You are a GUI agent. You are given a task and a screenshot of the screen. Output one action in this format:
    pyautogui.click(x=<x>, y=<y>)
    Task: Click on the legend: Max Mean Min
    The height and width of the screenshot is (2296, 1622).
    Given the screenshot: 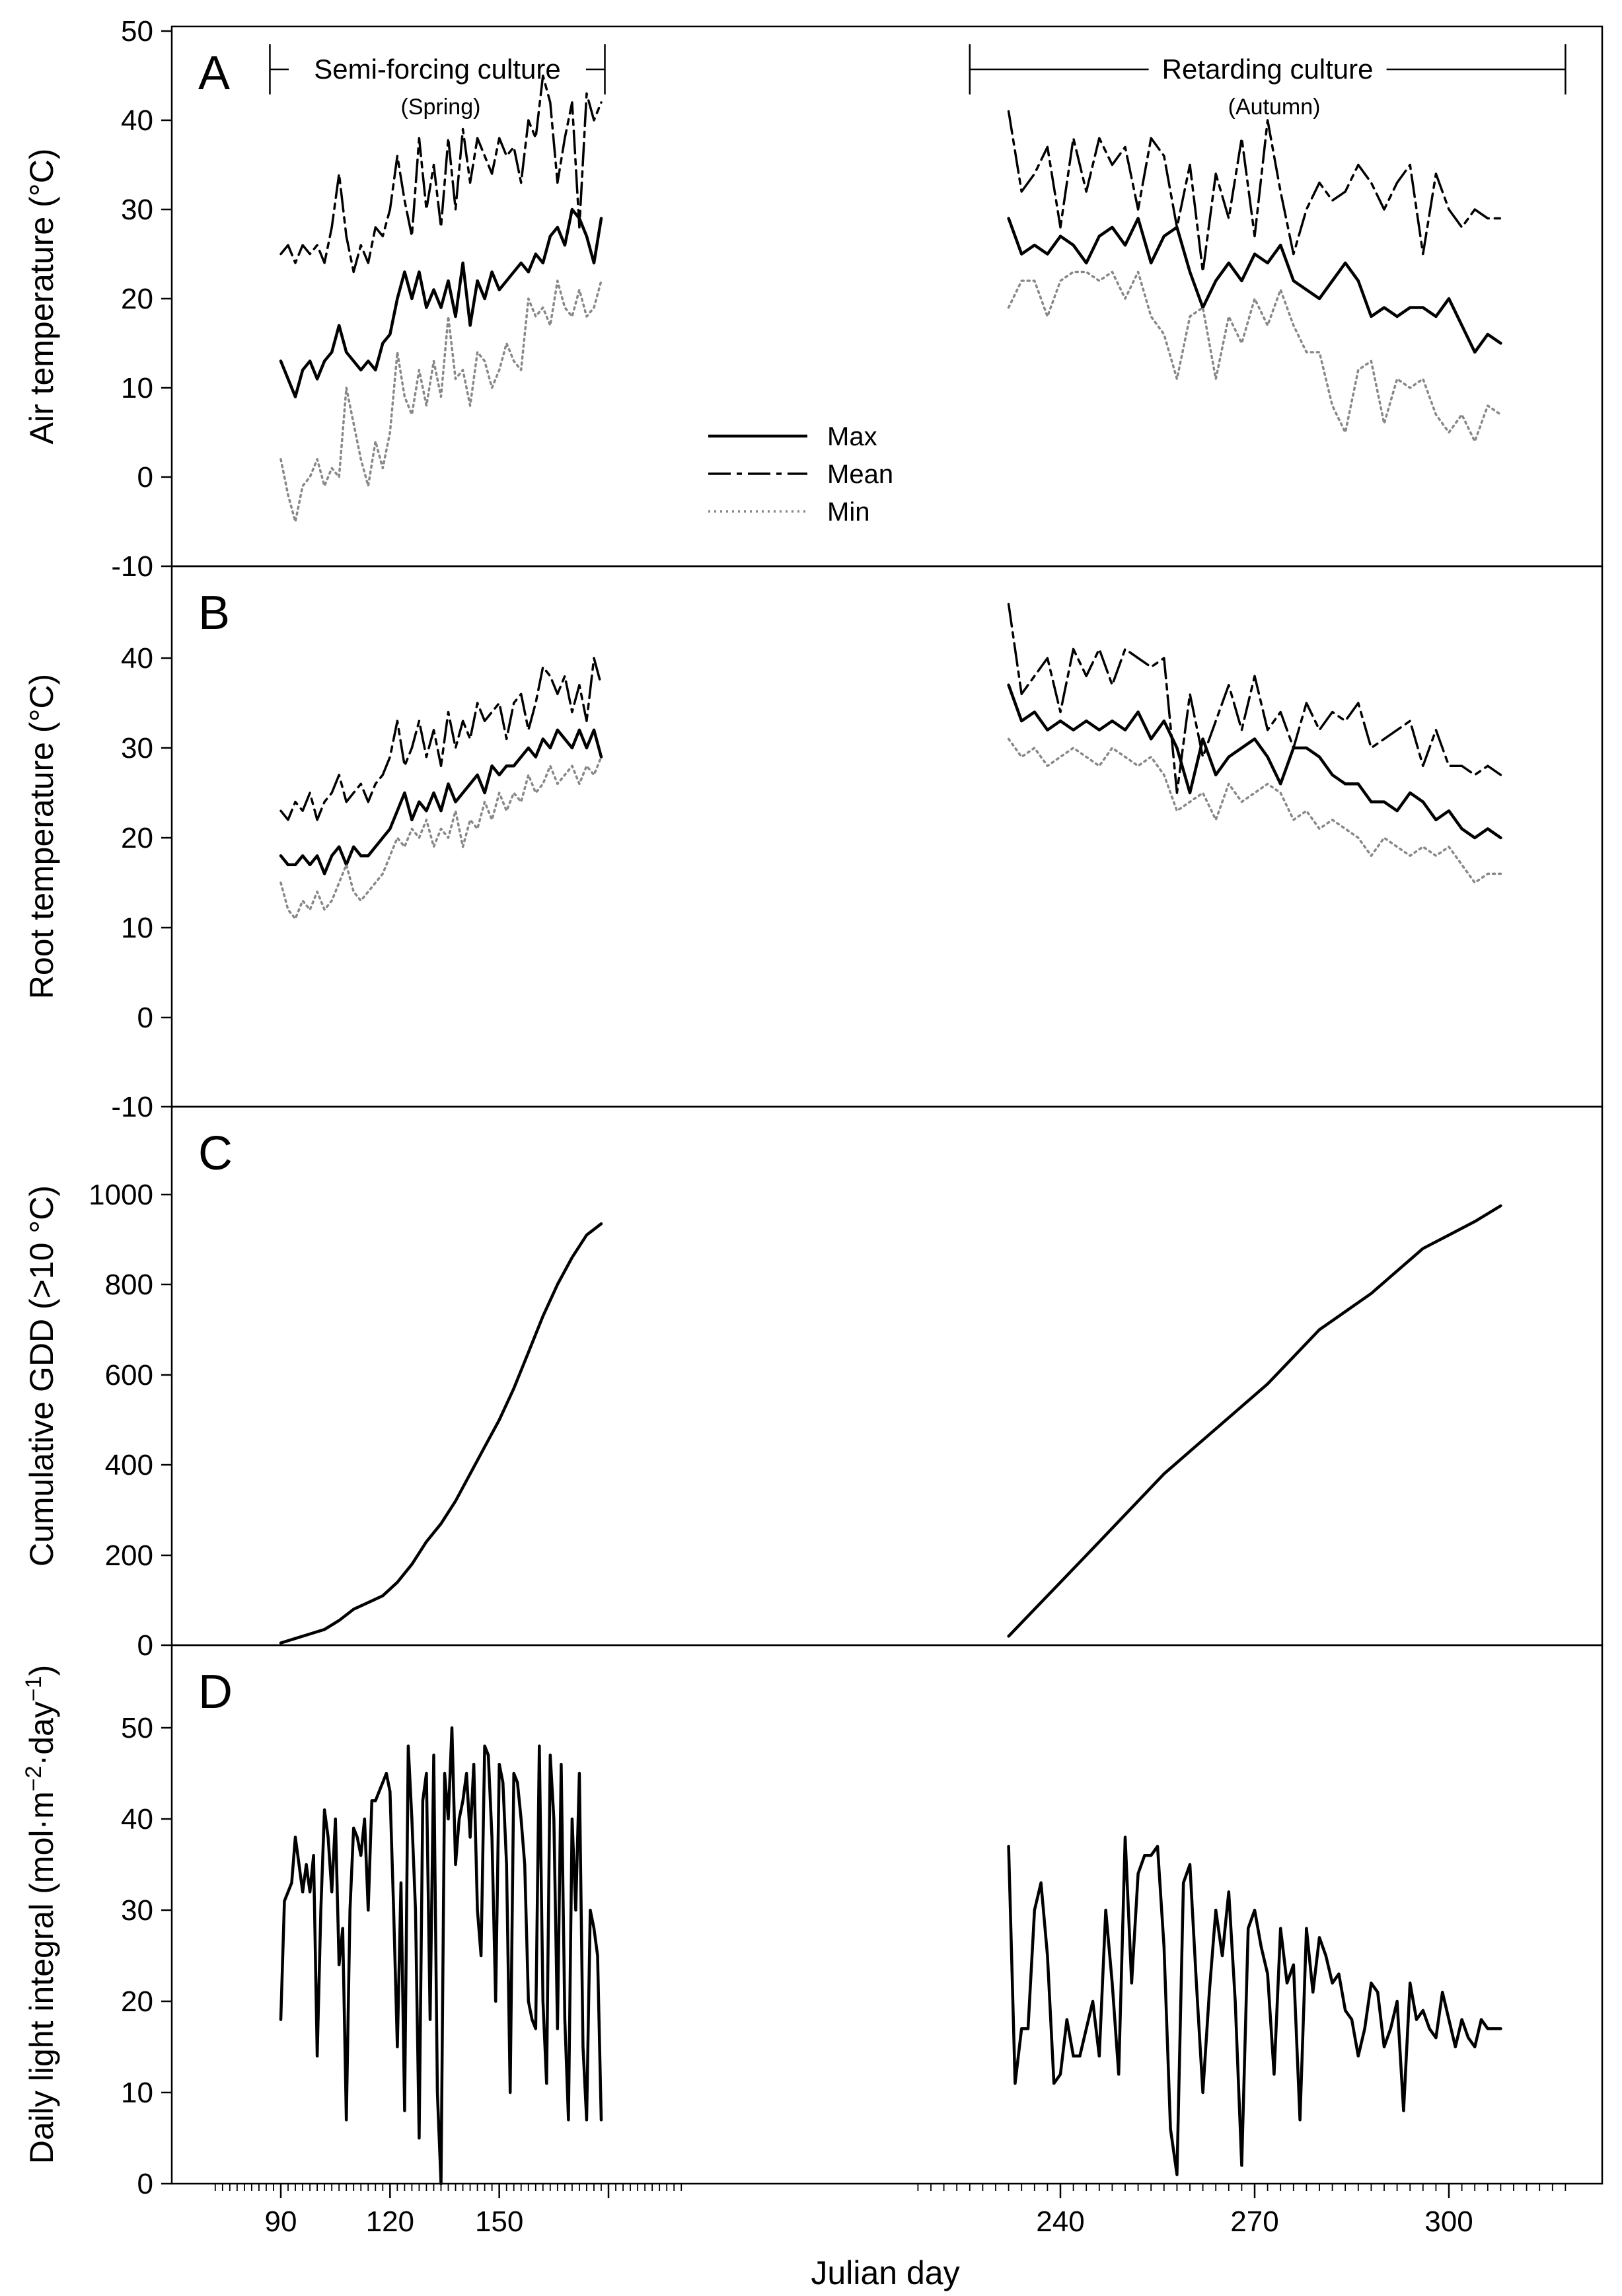 What is the action you would take?
    pyautogui.click(x=800, y=474)
    